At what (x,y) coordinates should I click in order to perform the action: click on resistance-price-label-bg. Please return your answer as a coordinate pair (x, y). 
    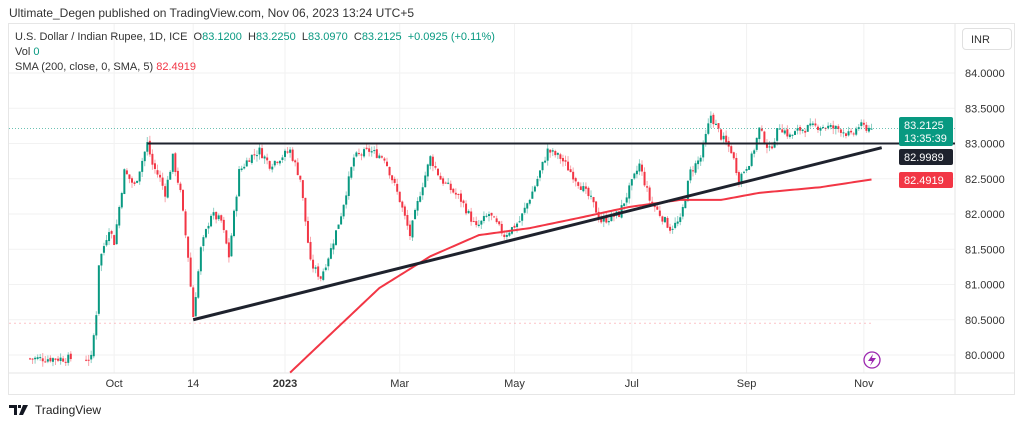
    Looking at the image, I should click on (926, 157).